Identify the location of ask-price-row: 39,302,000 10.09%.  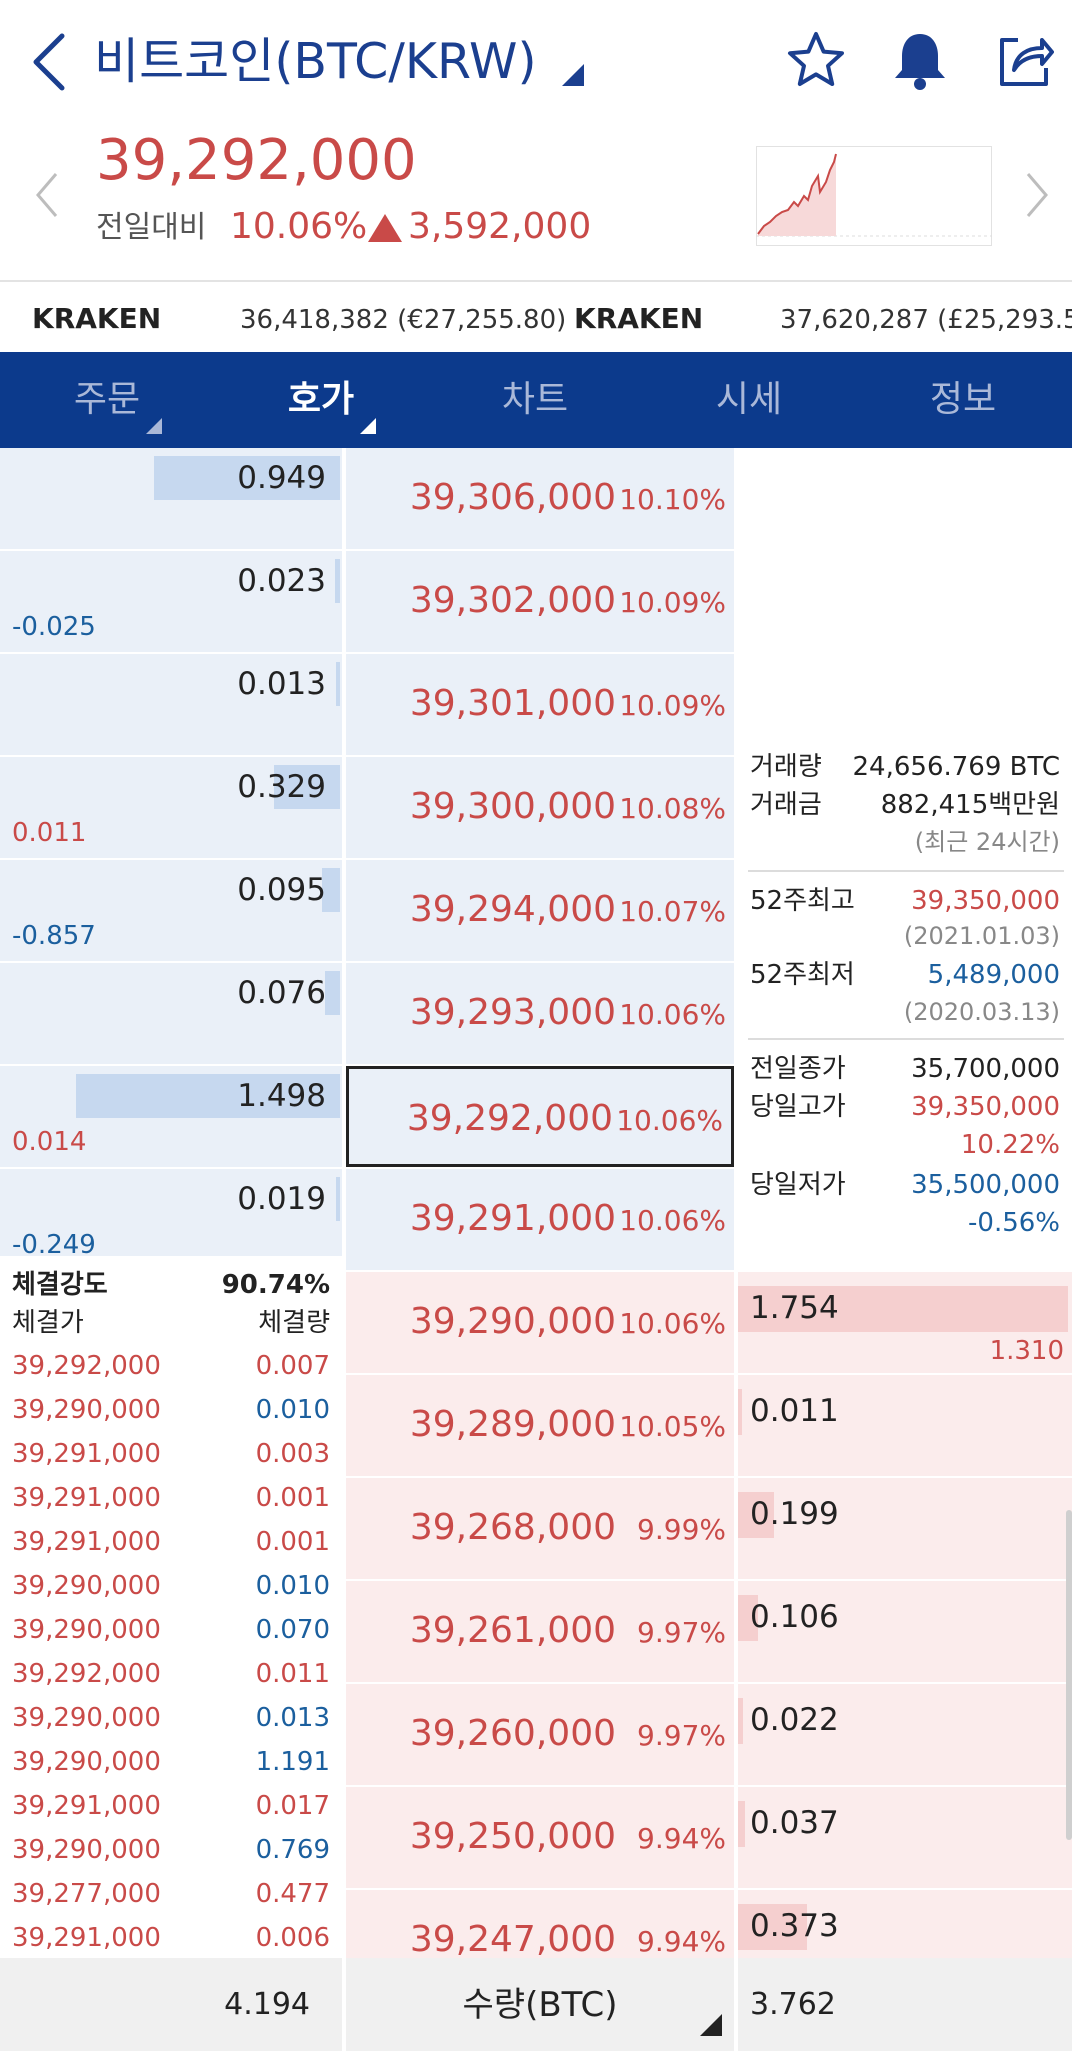
(540, 601).